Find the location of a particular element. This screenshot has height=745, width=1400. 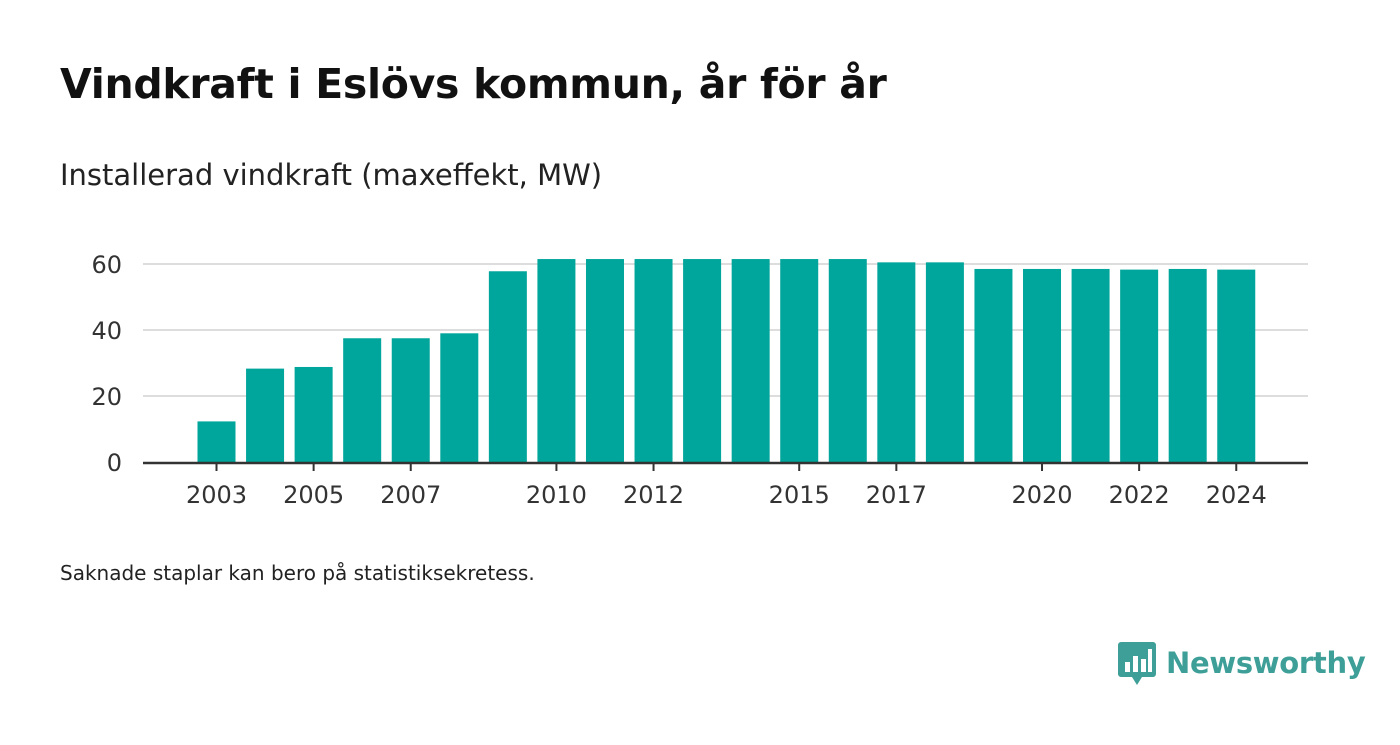

x-tick-label: 2020 is located at coordinates (1041, 495).